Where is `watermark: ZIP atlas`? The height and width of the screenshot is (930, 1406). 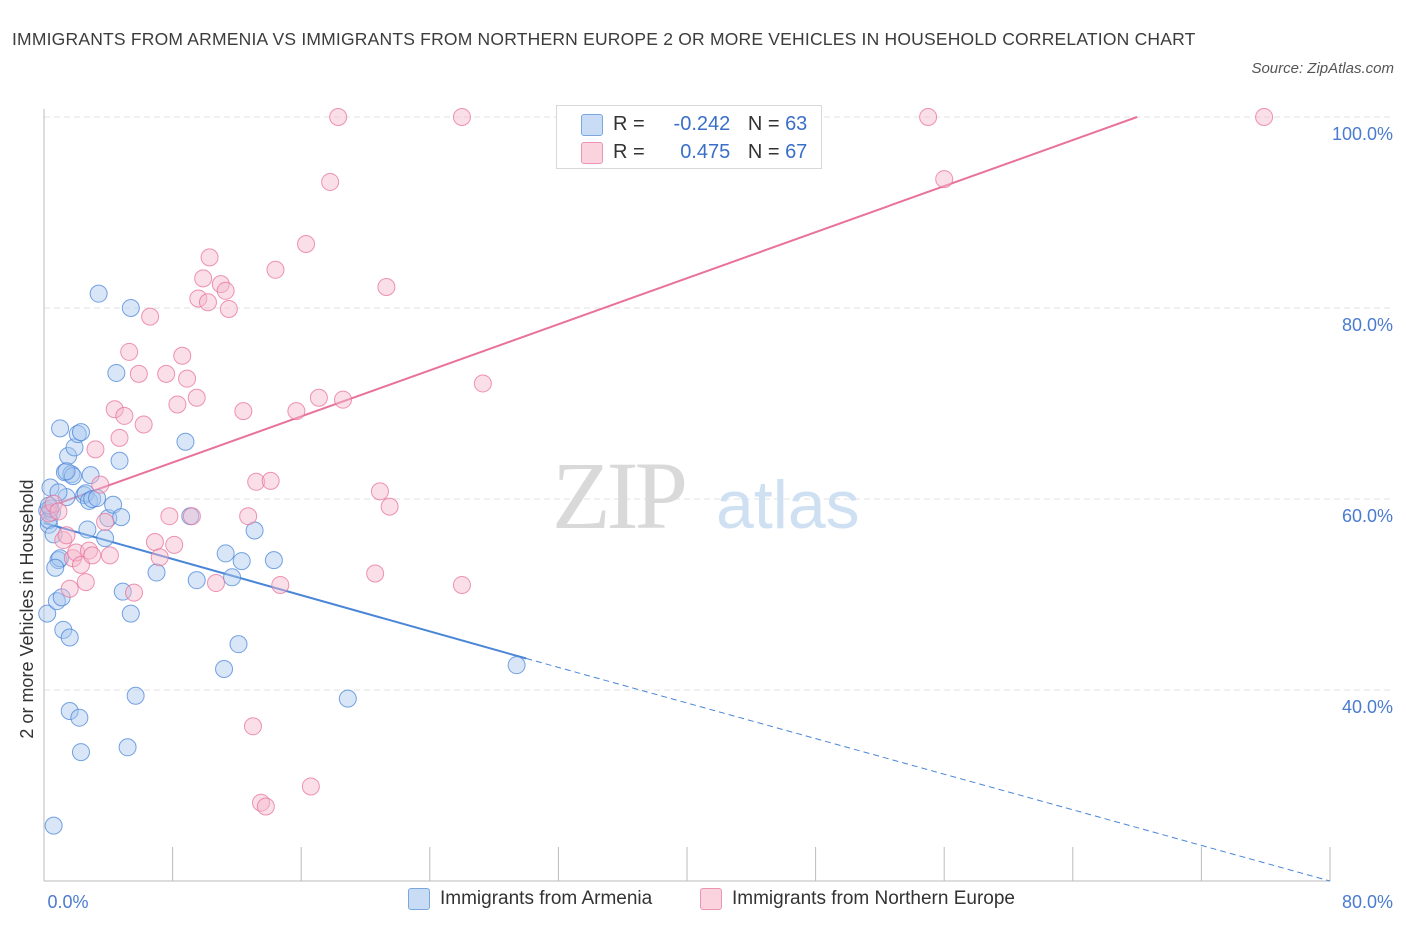 watermark: ZIP atlas is located at coordinates (706, 495).